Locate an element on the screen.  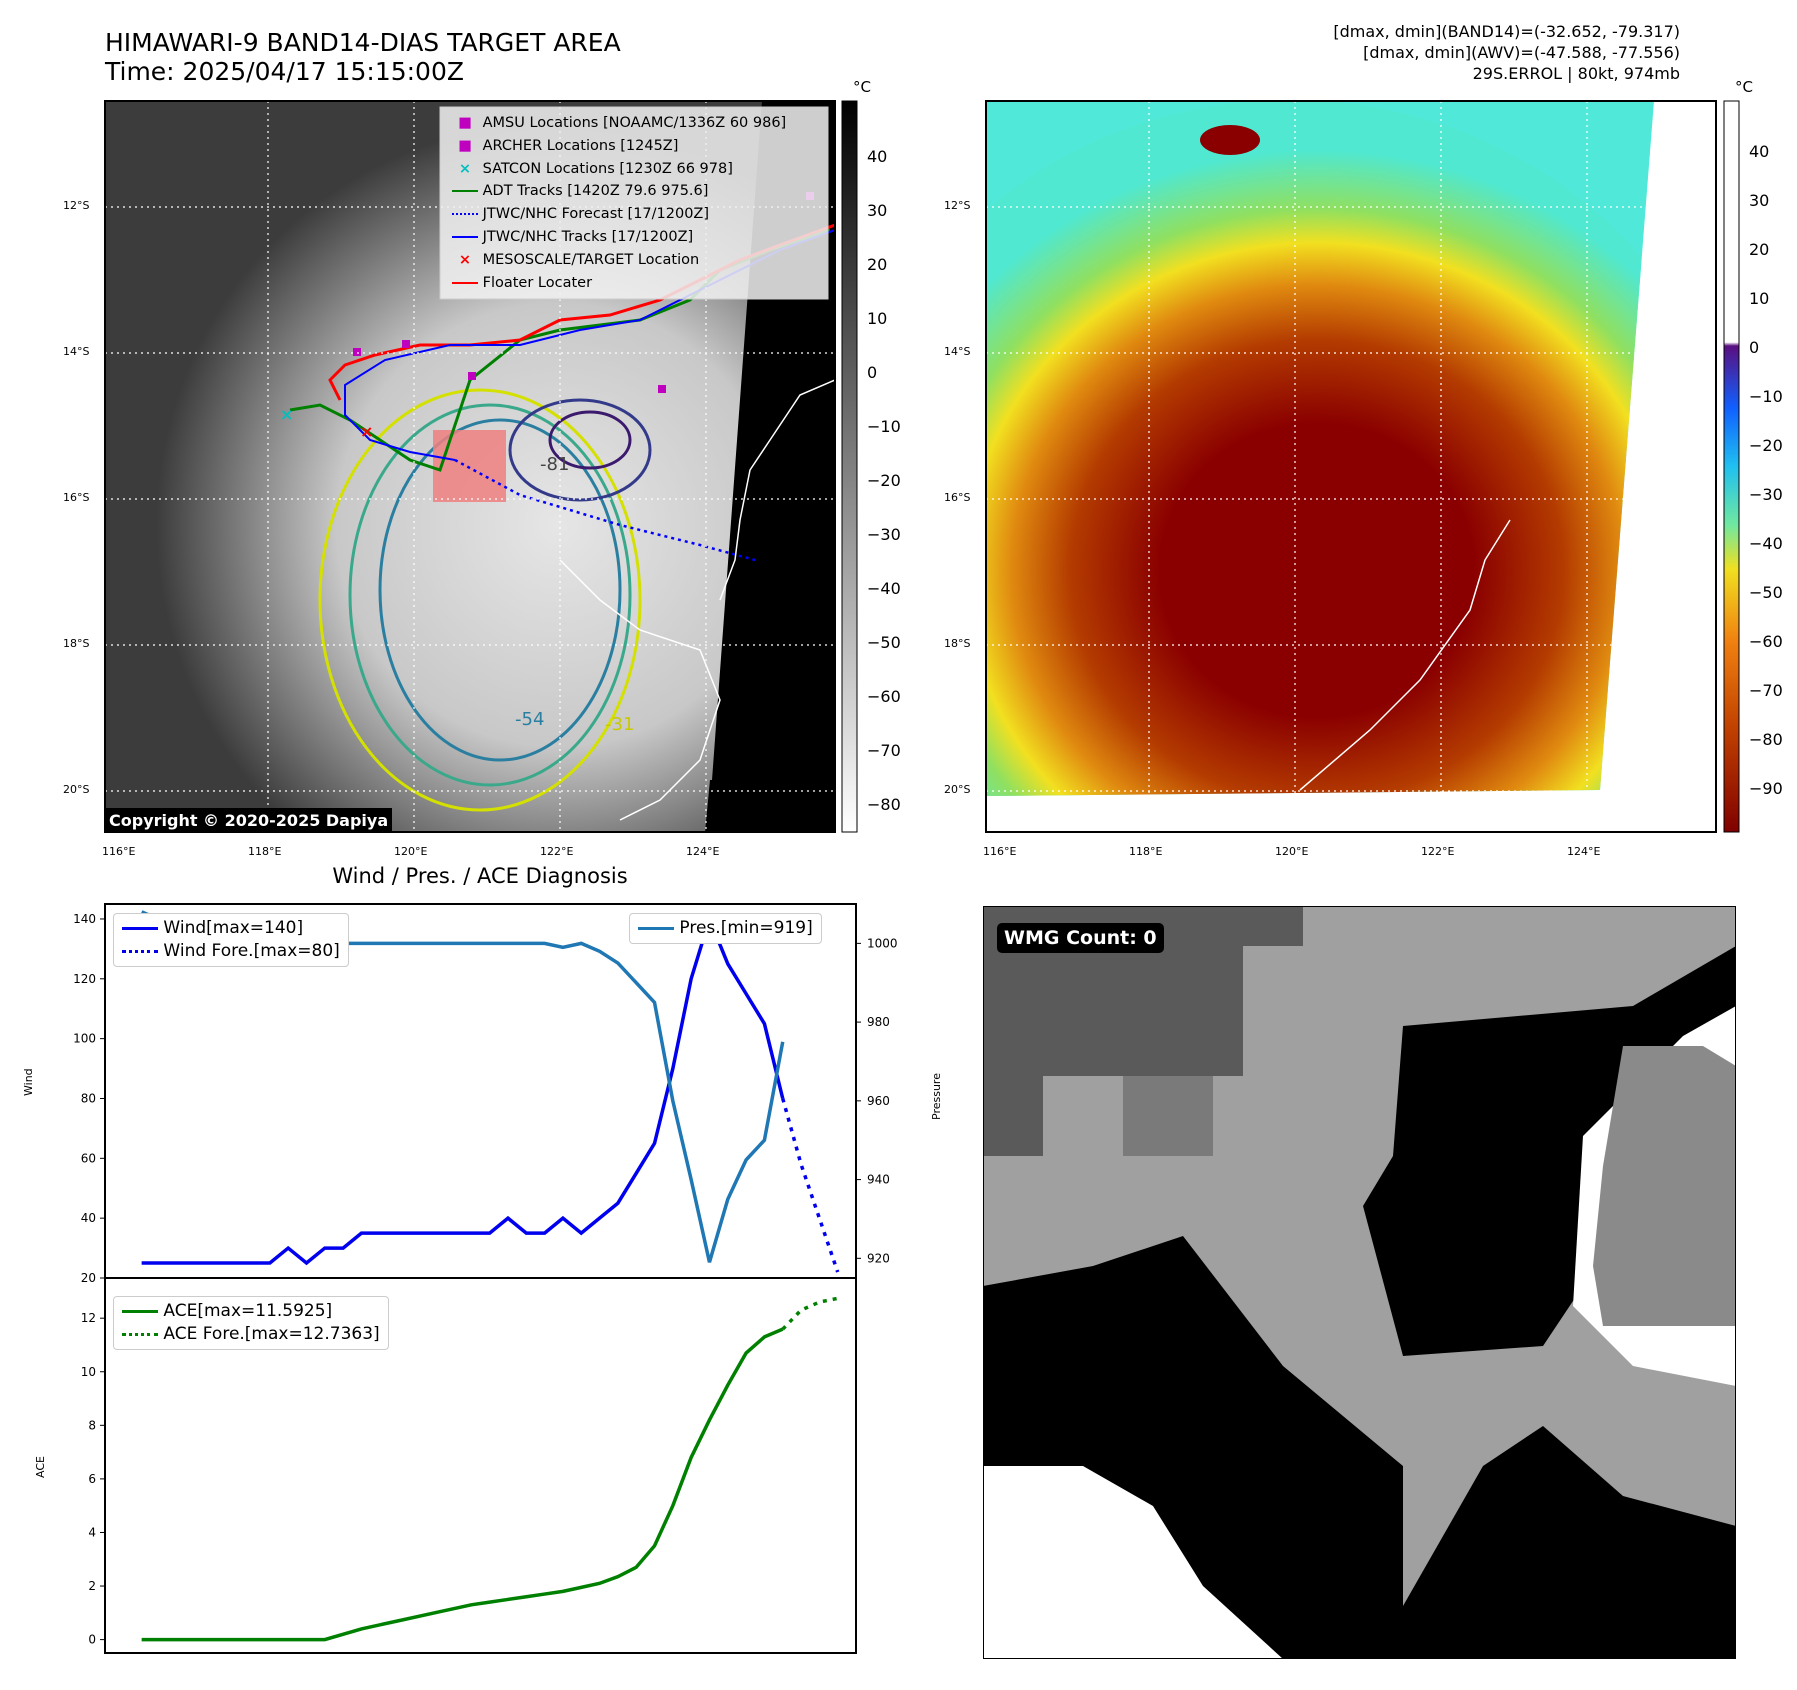
awv-colorbar is located at coordinates (1731, 466).